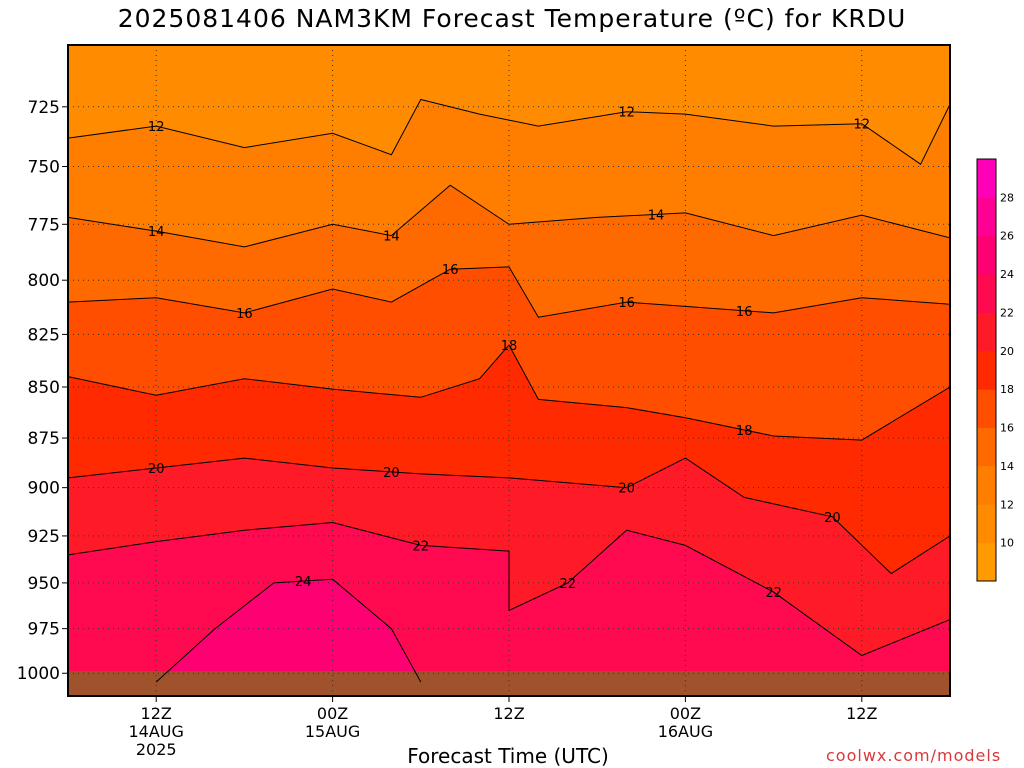 Image resolution: width=1024 pixels, height=768 pixels. What do you see at coordinates (508, 756) in the screenshot?
I see `x-axis-label: Forecast Time (UTC)` at bounding box center [508, 756].